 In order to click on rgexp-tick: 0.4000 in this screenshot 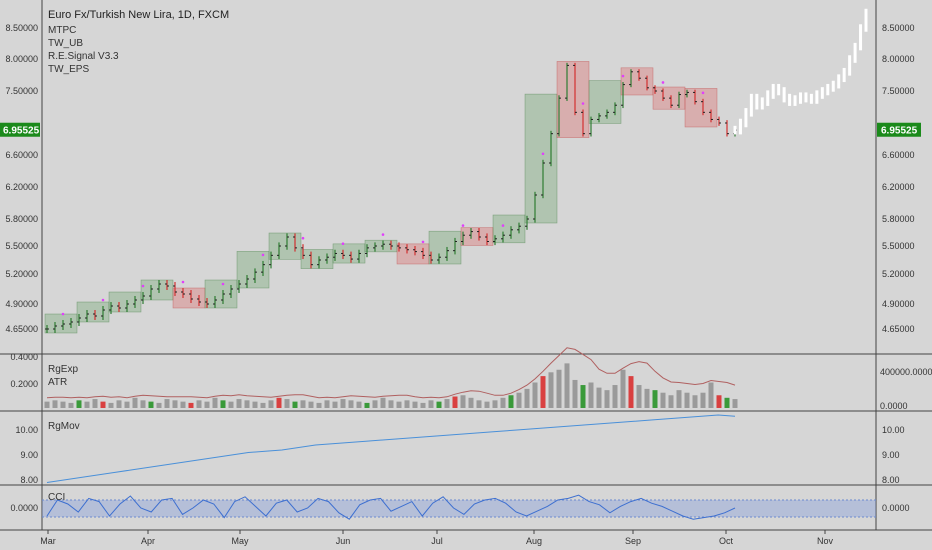, I will do `click(24, 357)`.